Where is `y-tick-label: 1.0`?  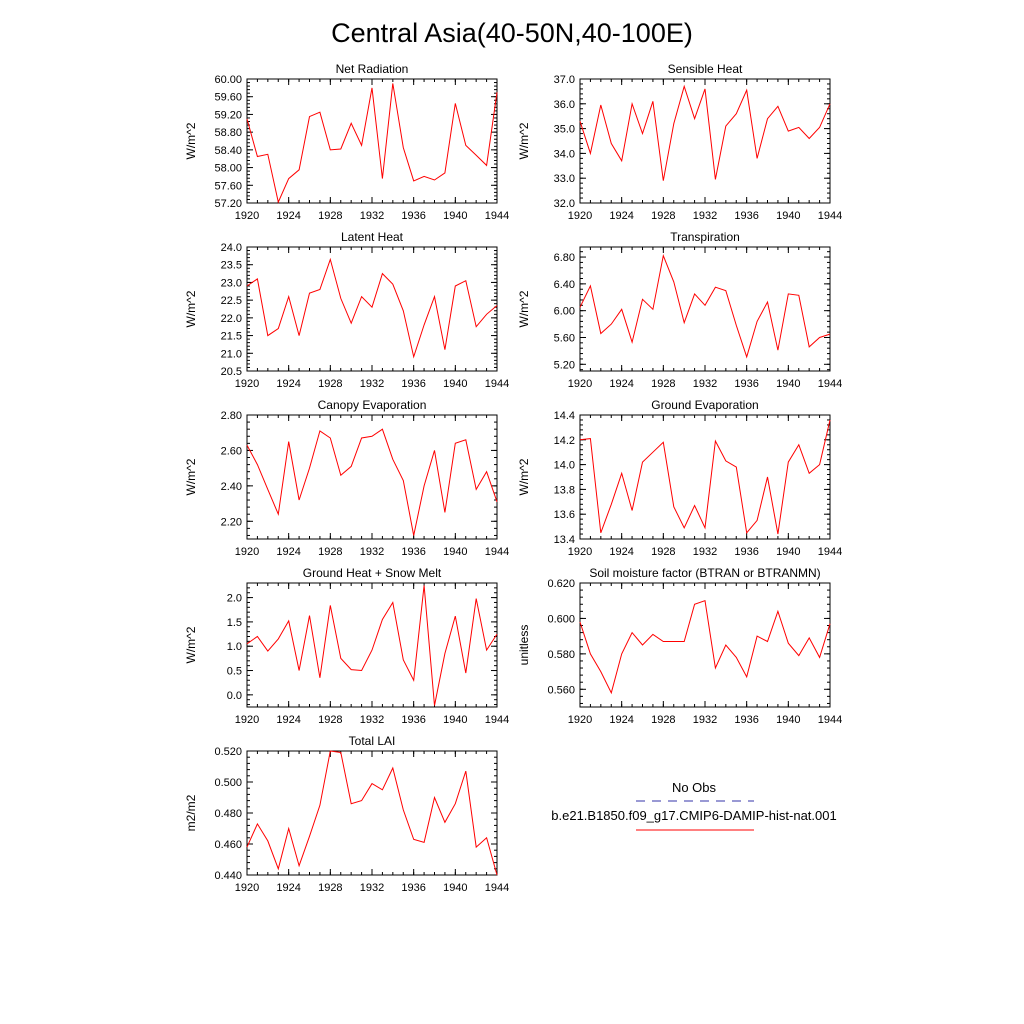
y-tick-label: 1.0 is located at coordinates (234, 647).